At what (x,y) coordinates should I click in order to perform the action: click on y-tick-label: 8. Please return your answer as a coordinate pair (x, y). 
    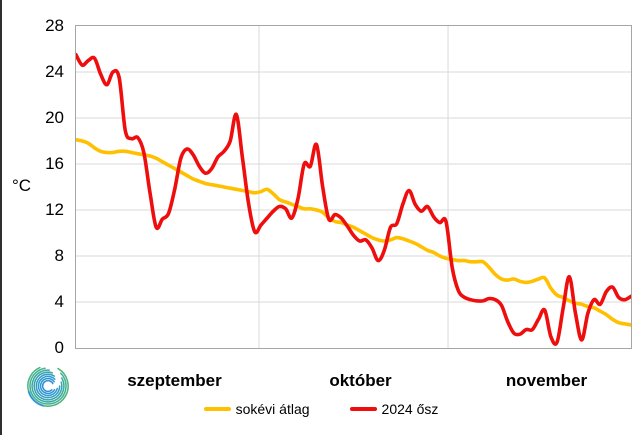
    Looking at the image, I should click on (59, 255).